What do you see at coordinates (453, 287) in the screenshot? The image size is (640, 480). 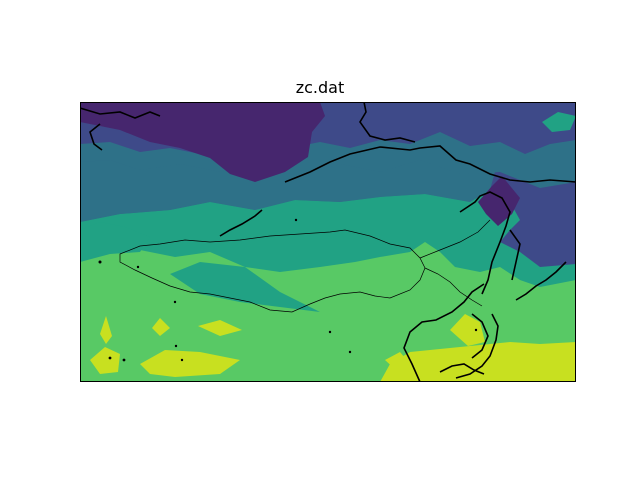 I see `border-china-korea` at bounding box center [453, 287].